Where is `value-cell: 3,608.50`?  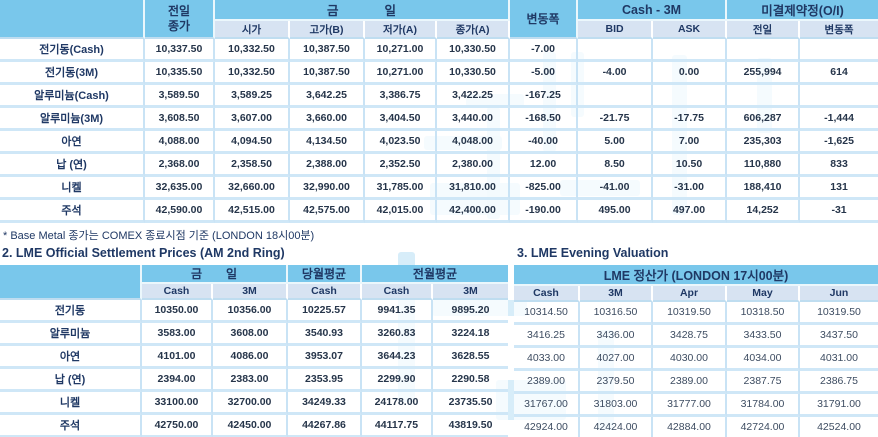 value-cell: 3,608.50 is located at coordinates (180, 119).